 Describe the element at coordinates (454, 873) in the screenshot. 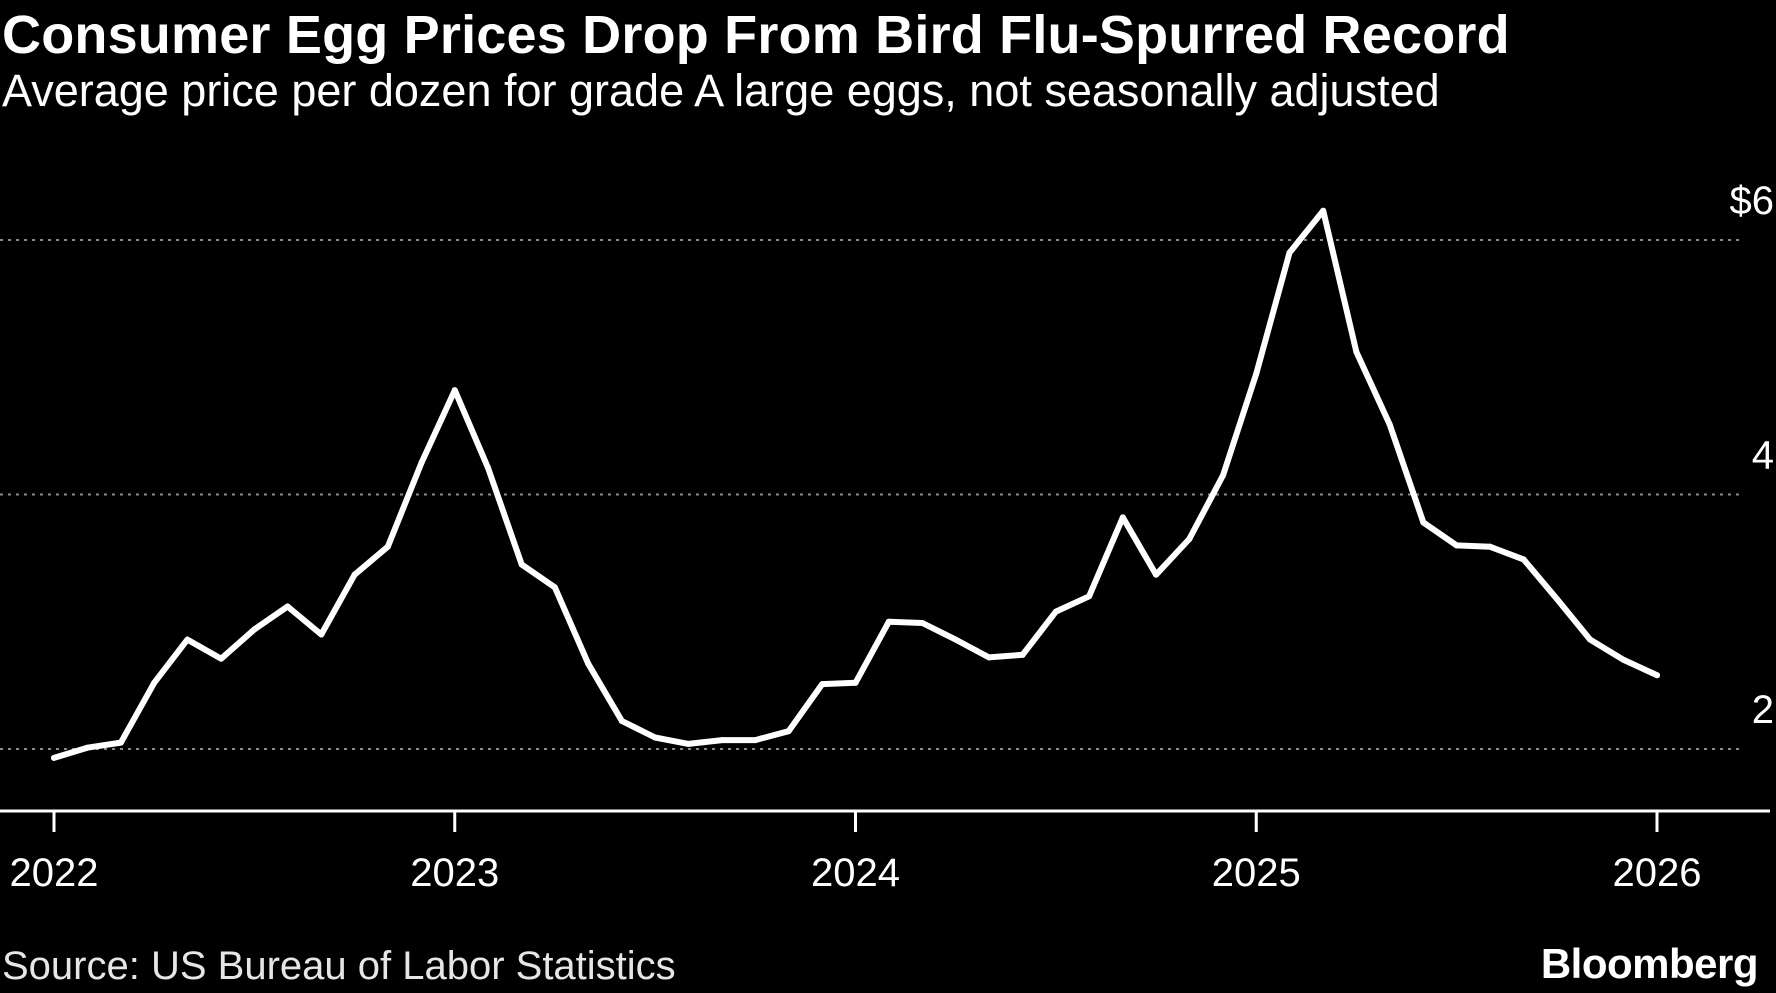

I see `x-tick-label-2023: 2023` at that location.